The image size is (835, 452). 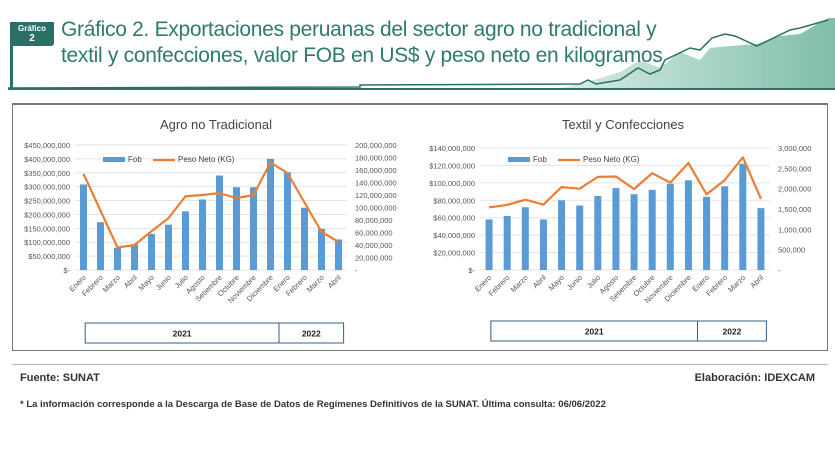 I want to click on y-tick-left: $120,000,000, so click(x=452, y=165).